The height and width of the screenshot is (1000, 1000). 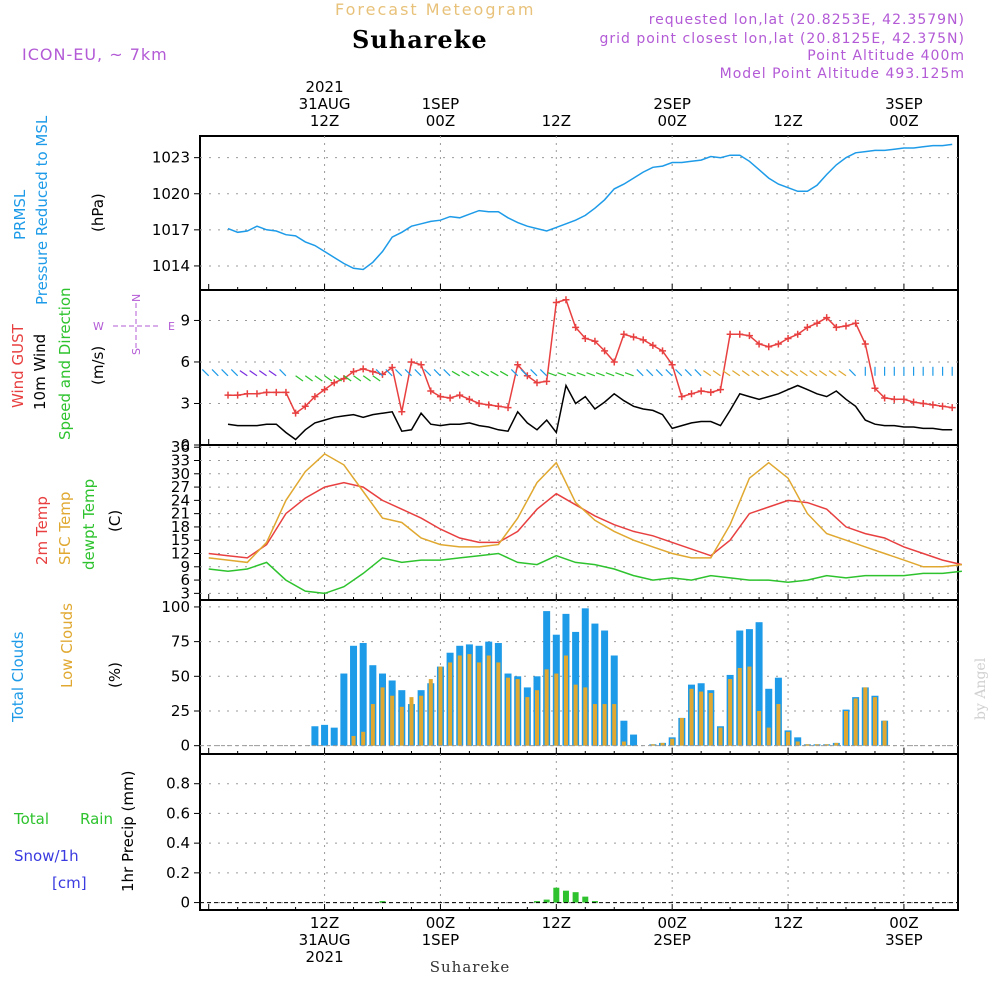 I want to click on y-tick-label: 0.8, so click(x=178, y=784).